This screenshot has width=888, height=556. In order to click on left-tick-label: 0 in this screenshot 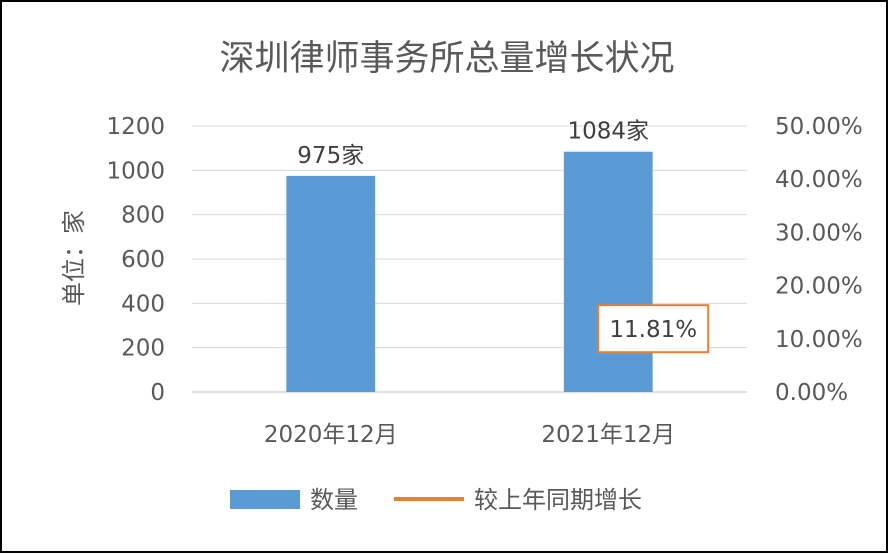, I will do `click(157, 393)`.